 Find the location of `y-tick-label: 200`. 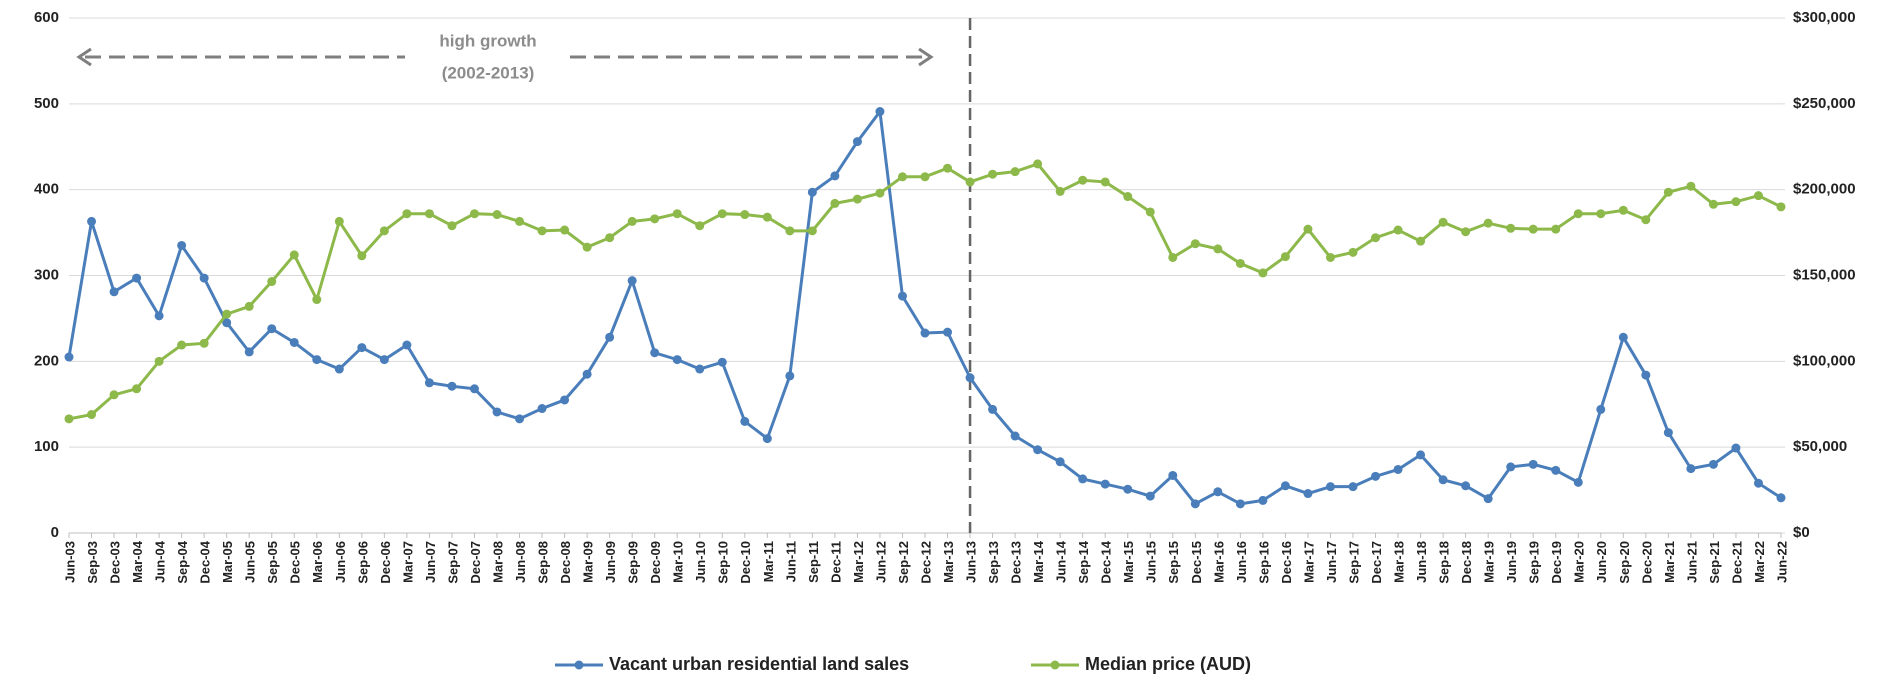

y-tick-label: 200 is located at coordinates (46, 360).